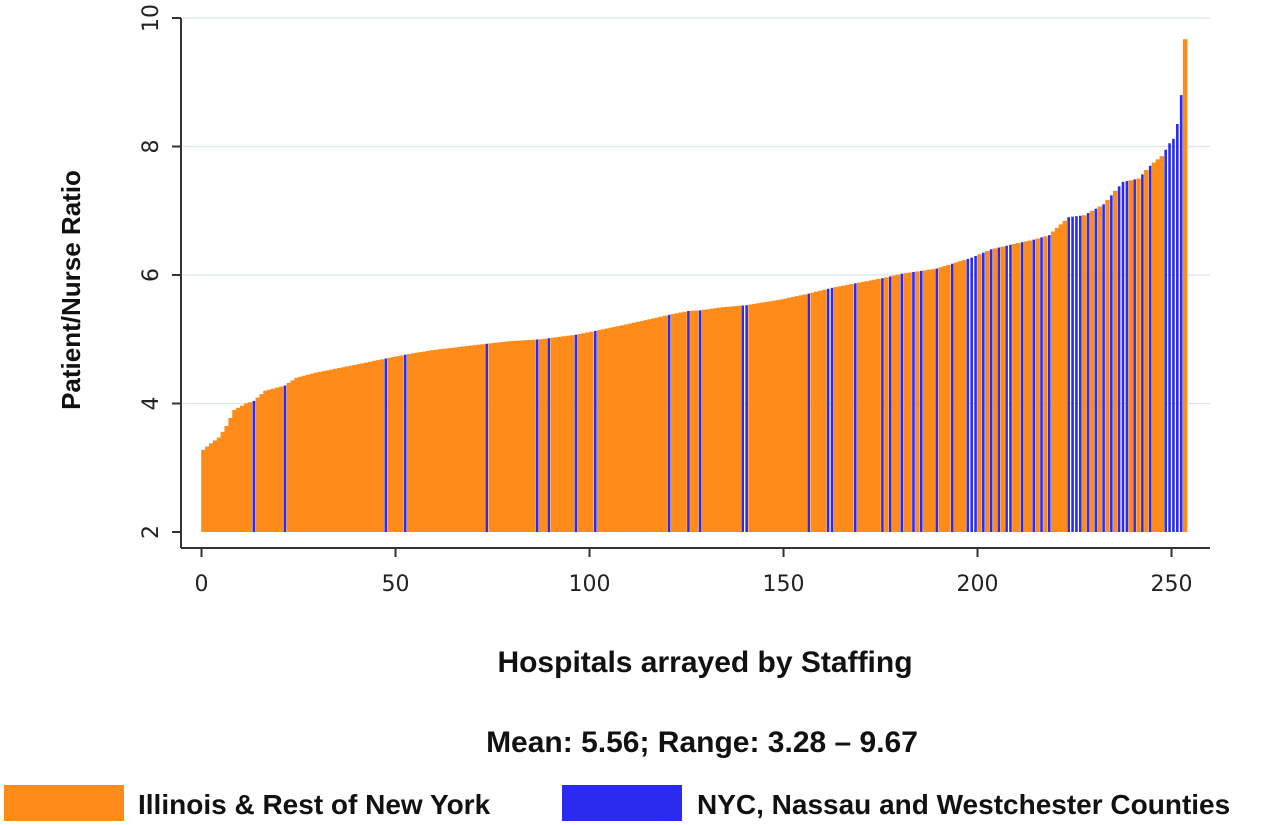 This screenshot has width=1280, height=825. What do you see at coordinates (978, 584) in the screenshot?
I see `x-tick-label-200: 200` at bounding box center [978, 584].